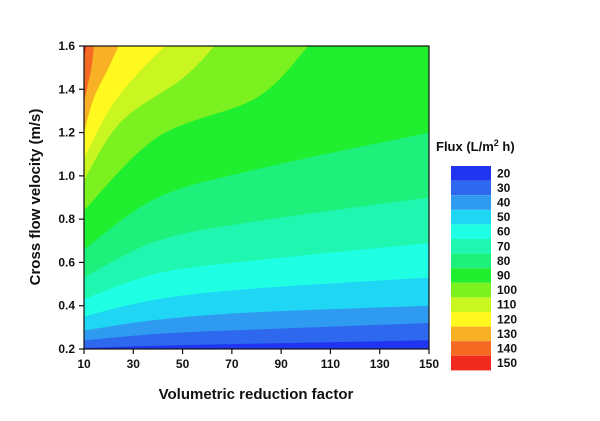  I want to click on x-axis: 10 30 50 70 90 110 130 150, so click(258, 360).